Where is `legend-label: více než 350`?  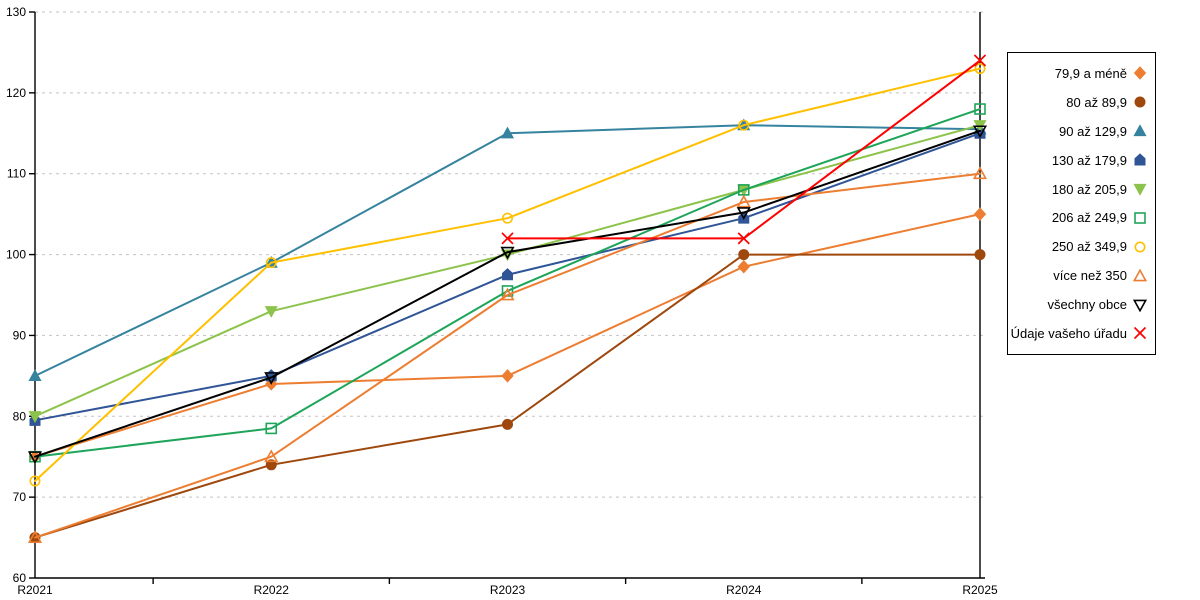
legend-label: více než 350 is located at coordinates (1090, 276).